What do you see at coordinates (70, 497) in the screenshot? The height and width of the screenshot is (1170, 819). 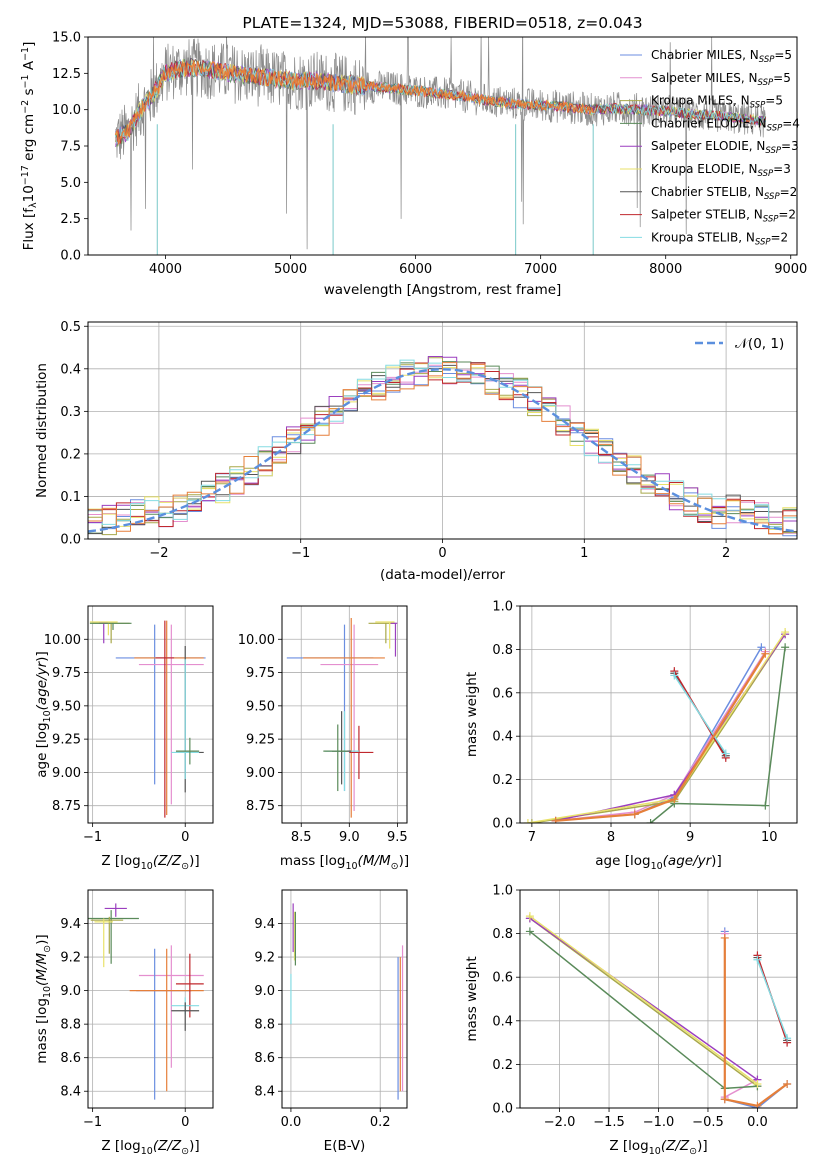 I see `residuals-ytick-label: 0.1` at bounding box center [70, 497].